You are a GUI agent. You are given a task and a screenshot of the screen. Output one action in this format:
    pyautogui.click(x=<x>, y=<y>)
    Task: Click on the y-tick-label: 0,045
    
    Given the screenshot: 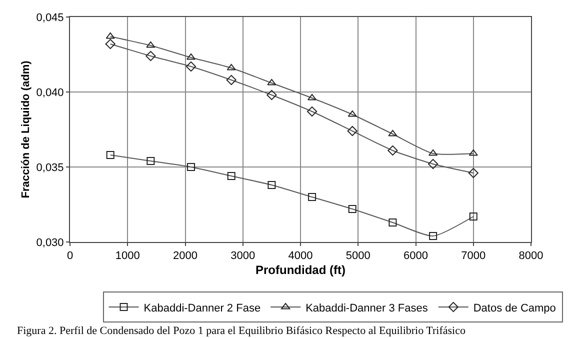 What is the action you would take?
    pyautogui.click(x=50, y=18)
    